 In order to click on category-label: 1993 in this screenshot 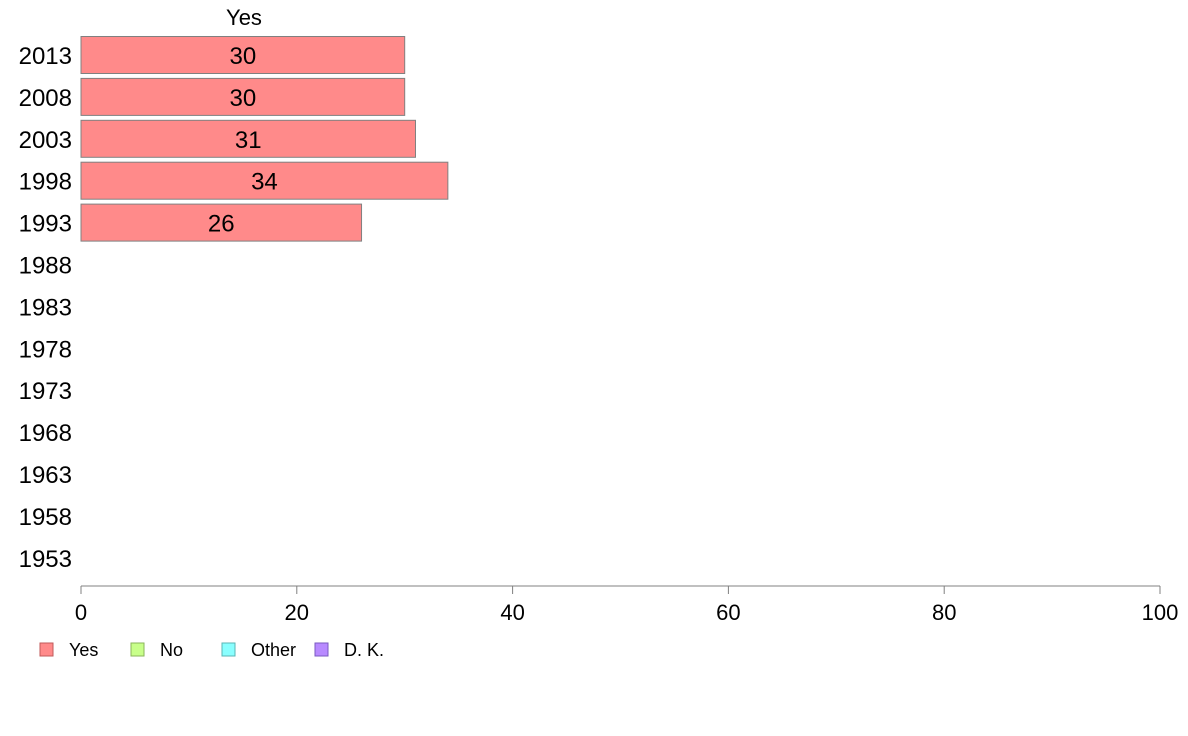, I will do `click(45, 224)`.